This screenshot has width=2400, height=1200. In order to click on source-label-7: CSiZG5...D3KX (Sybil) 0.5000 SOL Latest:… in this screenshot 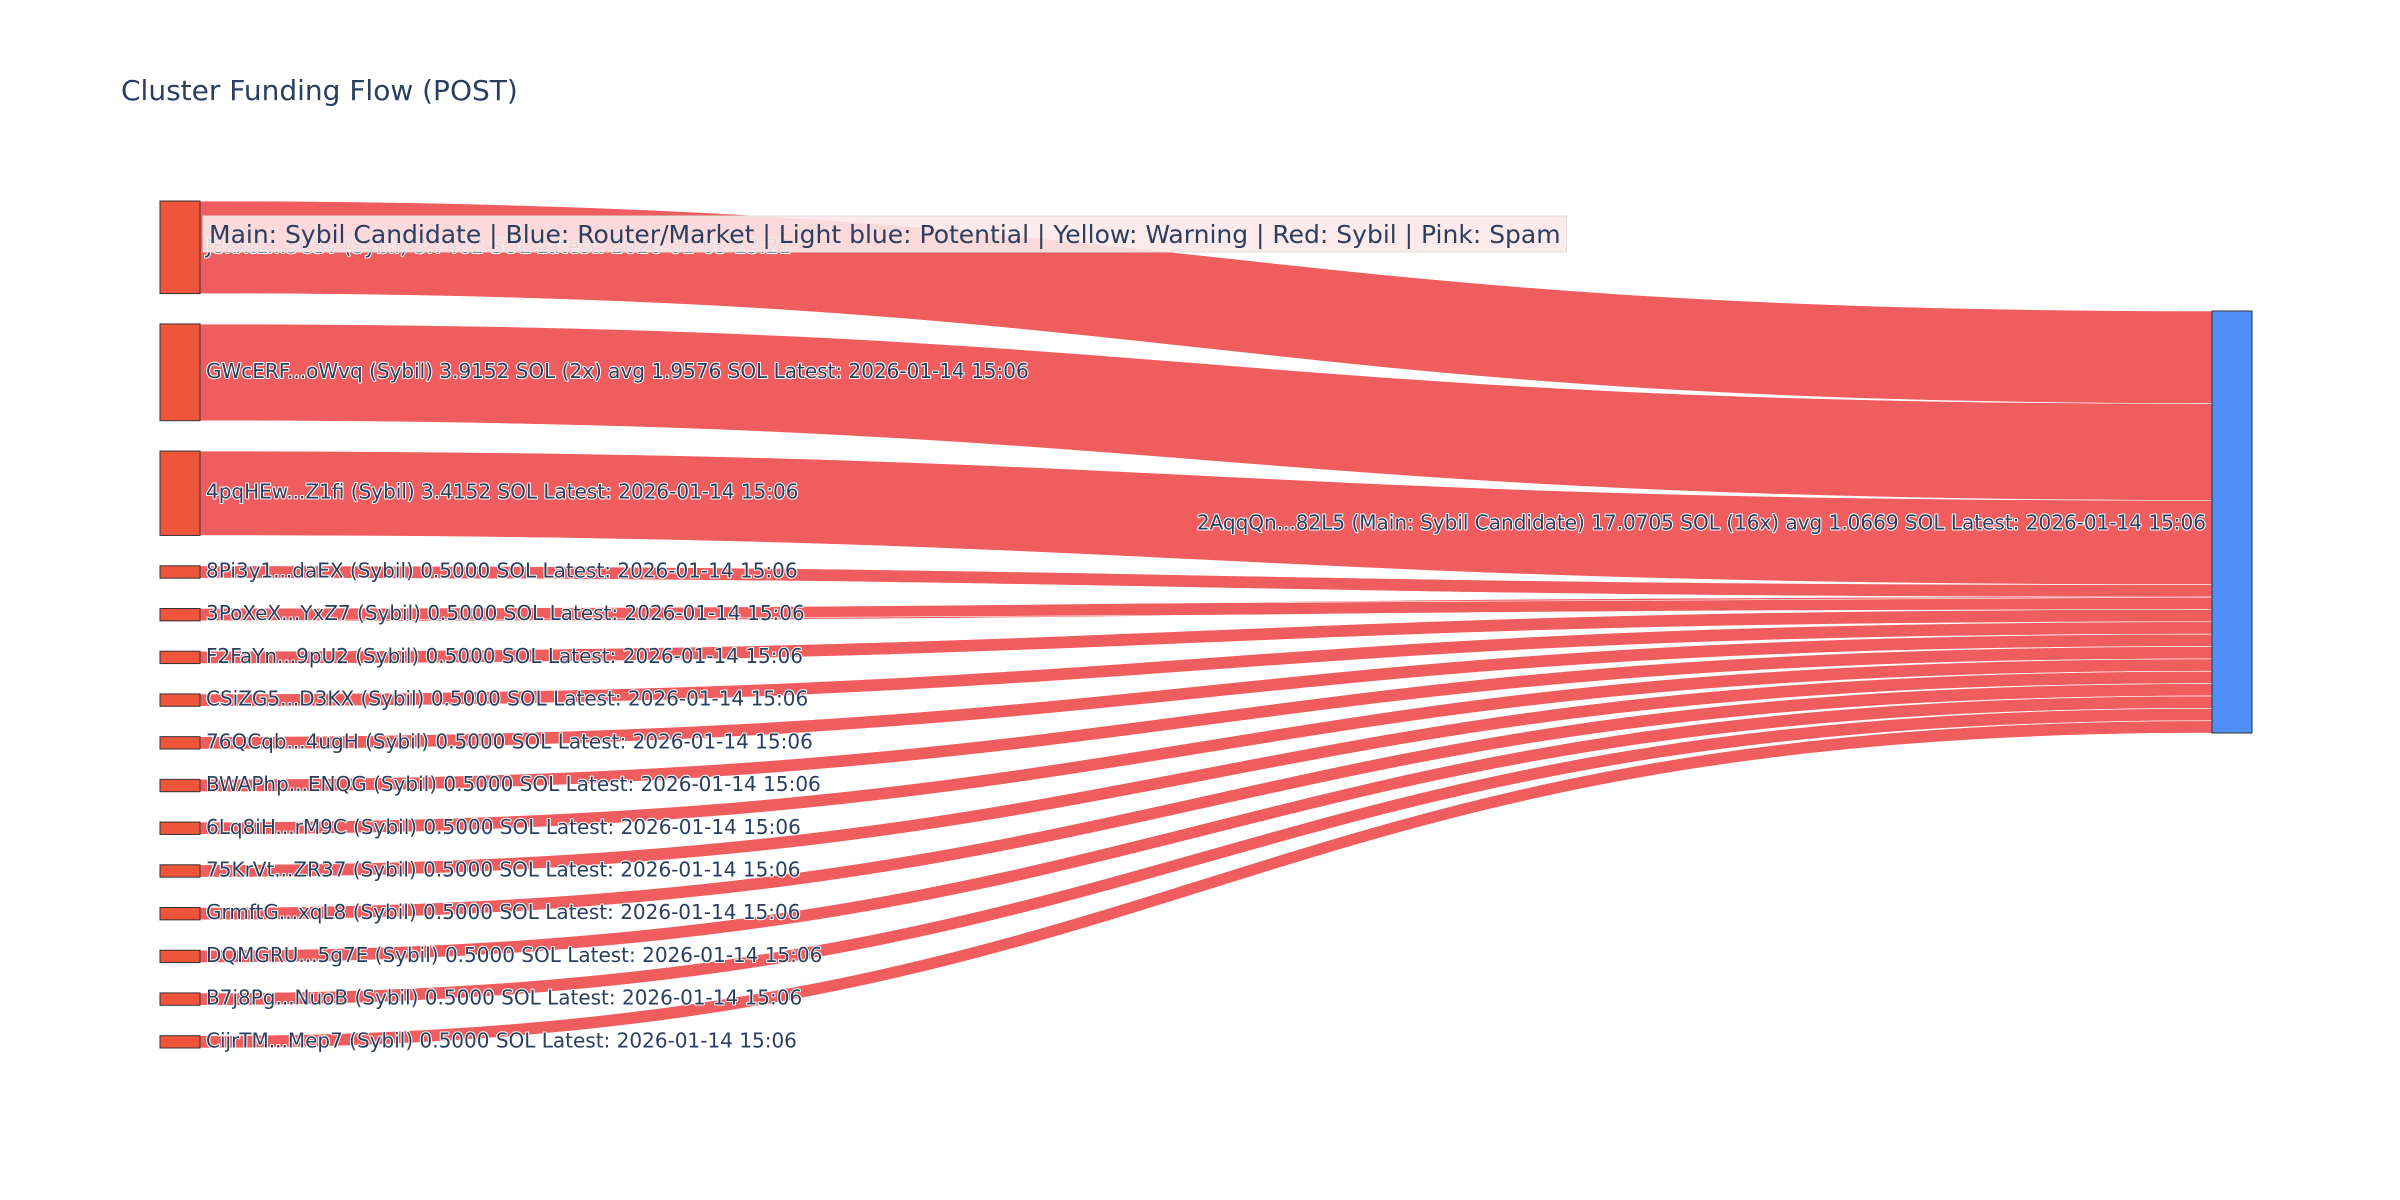, I will do `click(507, 699)`.